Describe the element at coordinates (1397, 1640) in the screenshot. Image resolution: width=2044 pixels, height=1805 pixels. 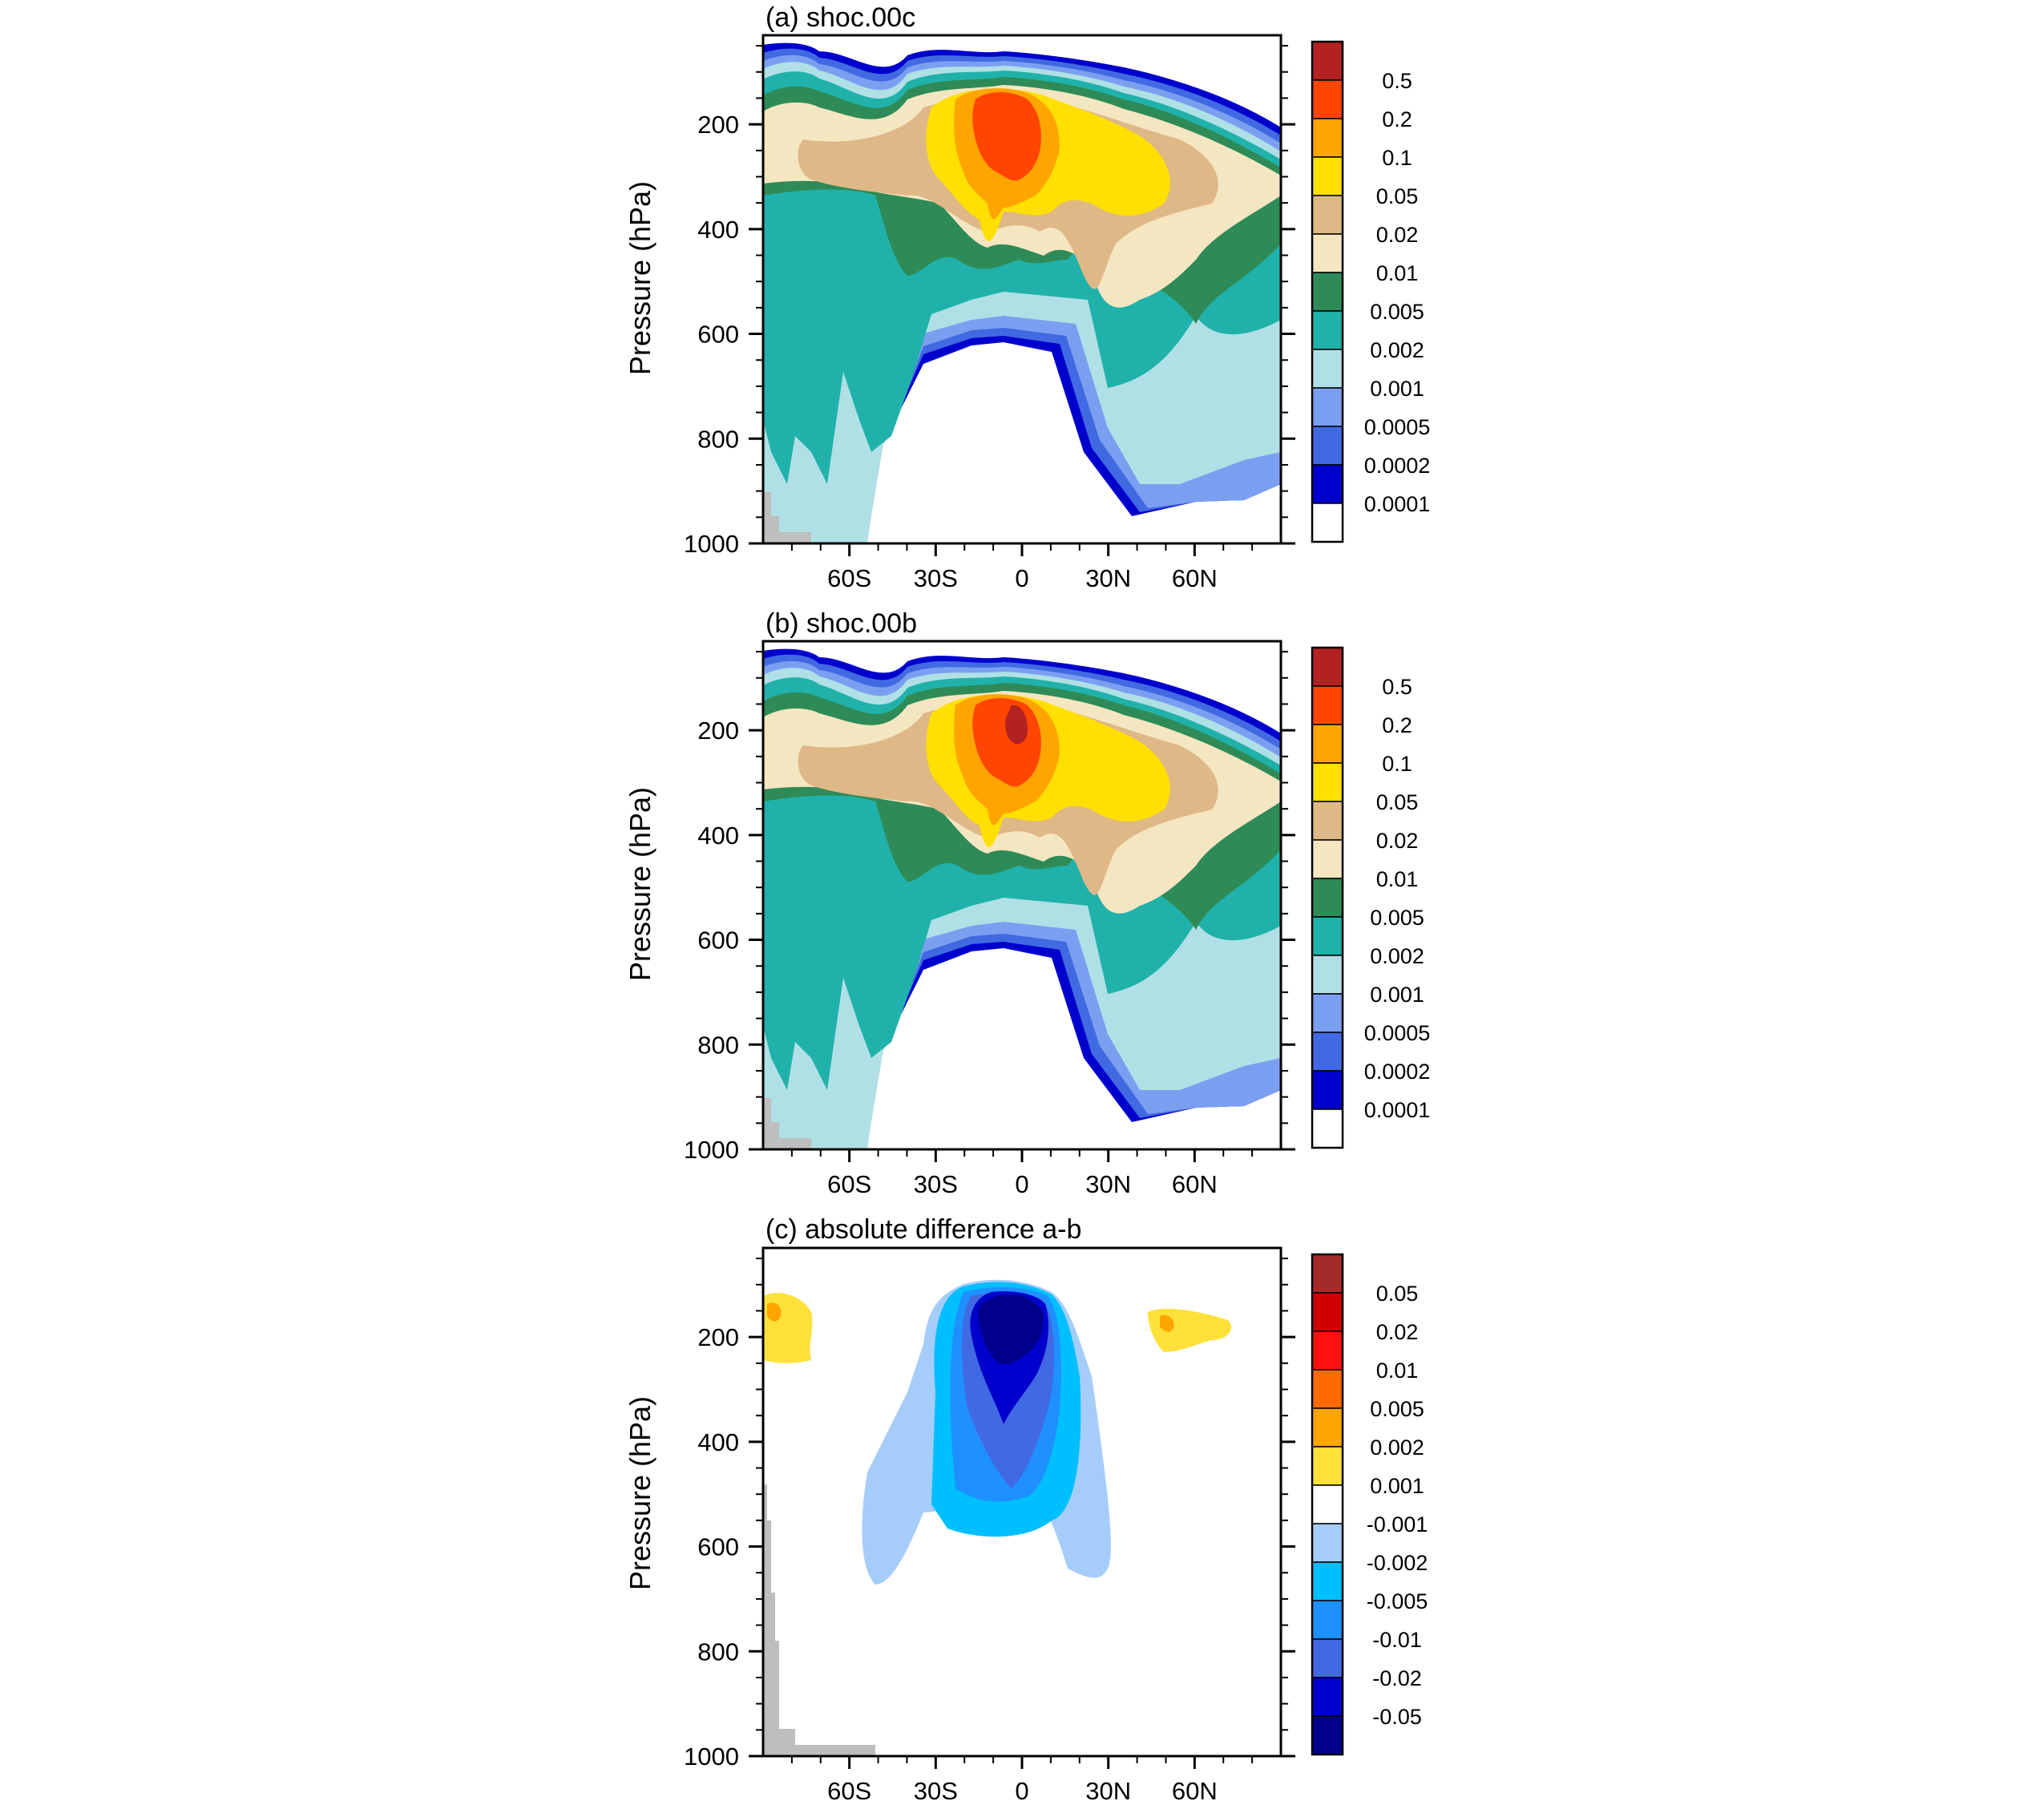
I see `colorbar-label: -0.01` at that location.